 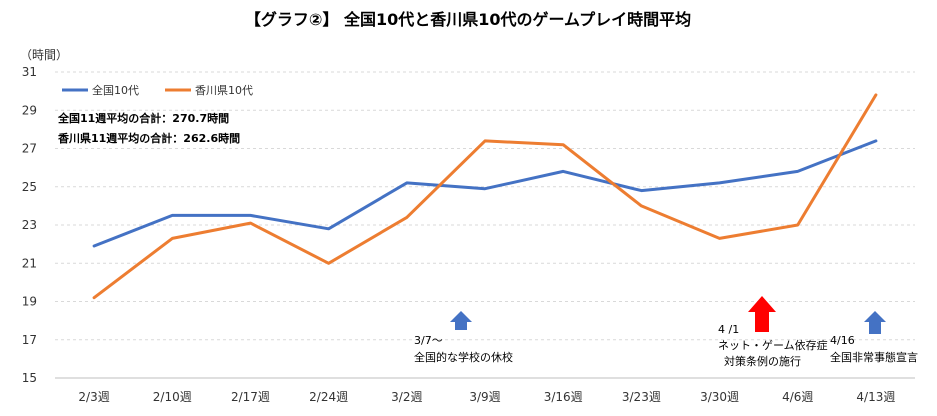 I want to click on annotation-date: 3/7～, so click(x=428, y=340).